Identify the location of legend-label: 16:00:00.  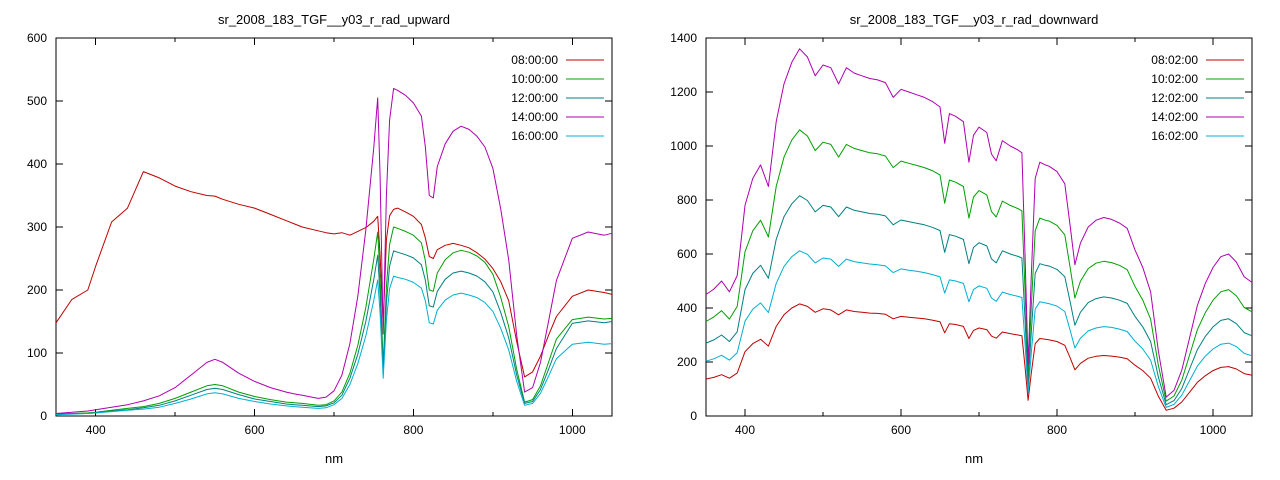
(534, 136).